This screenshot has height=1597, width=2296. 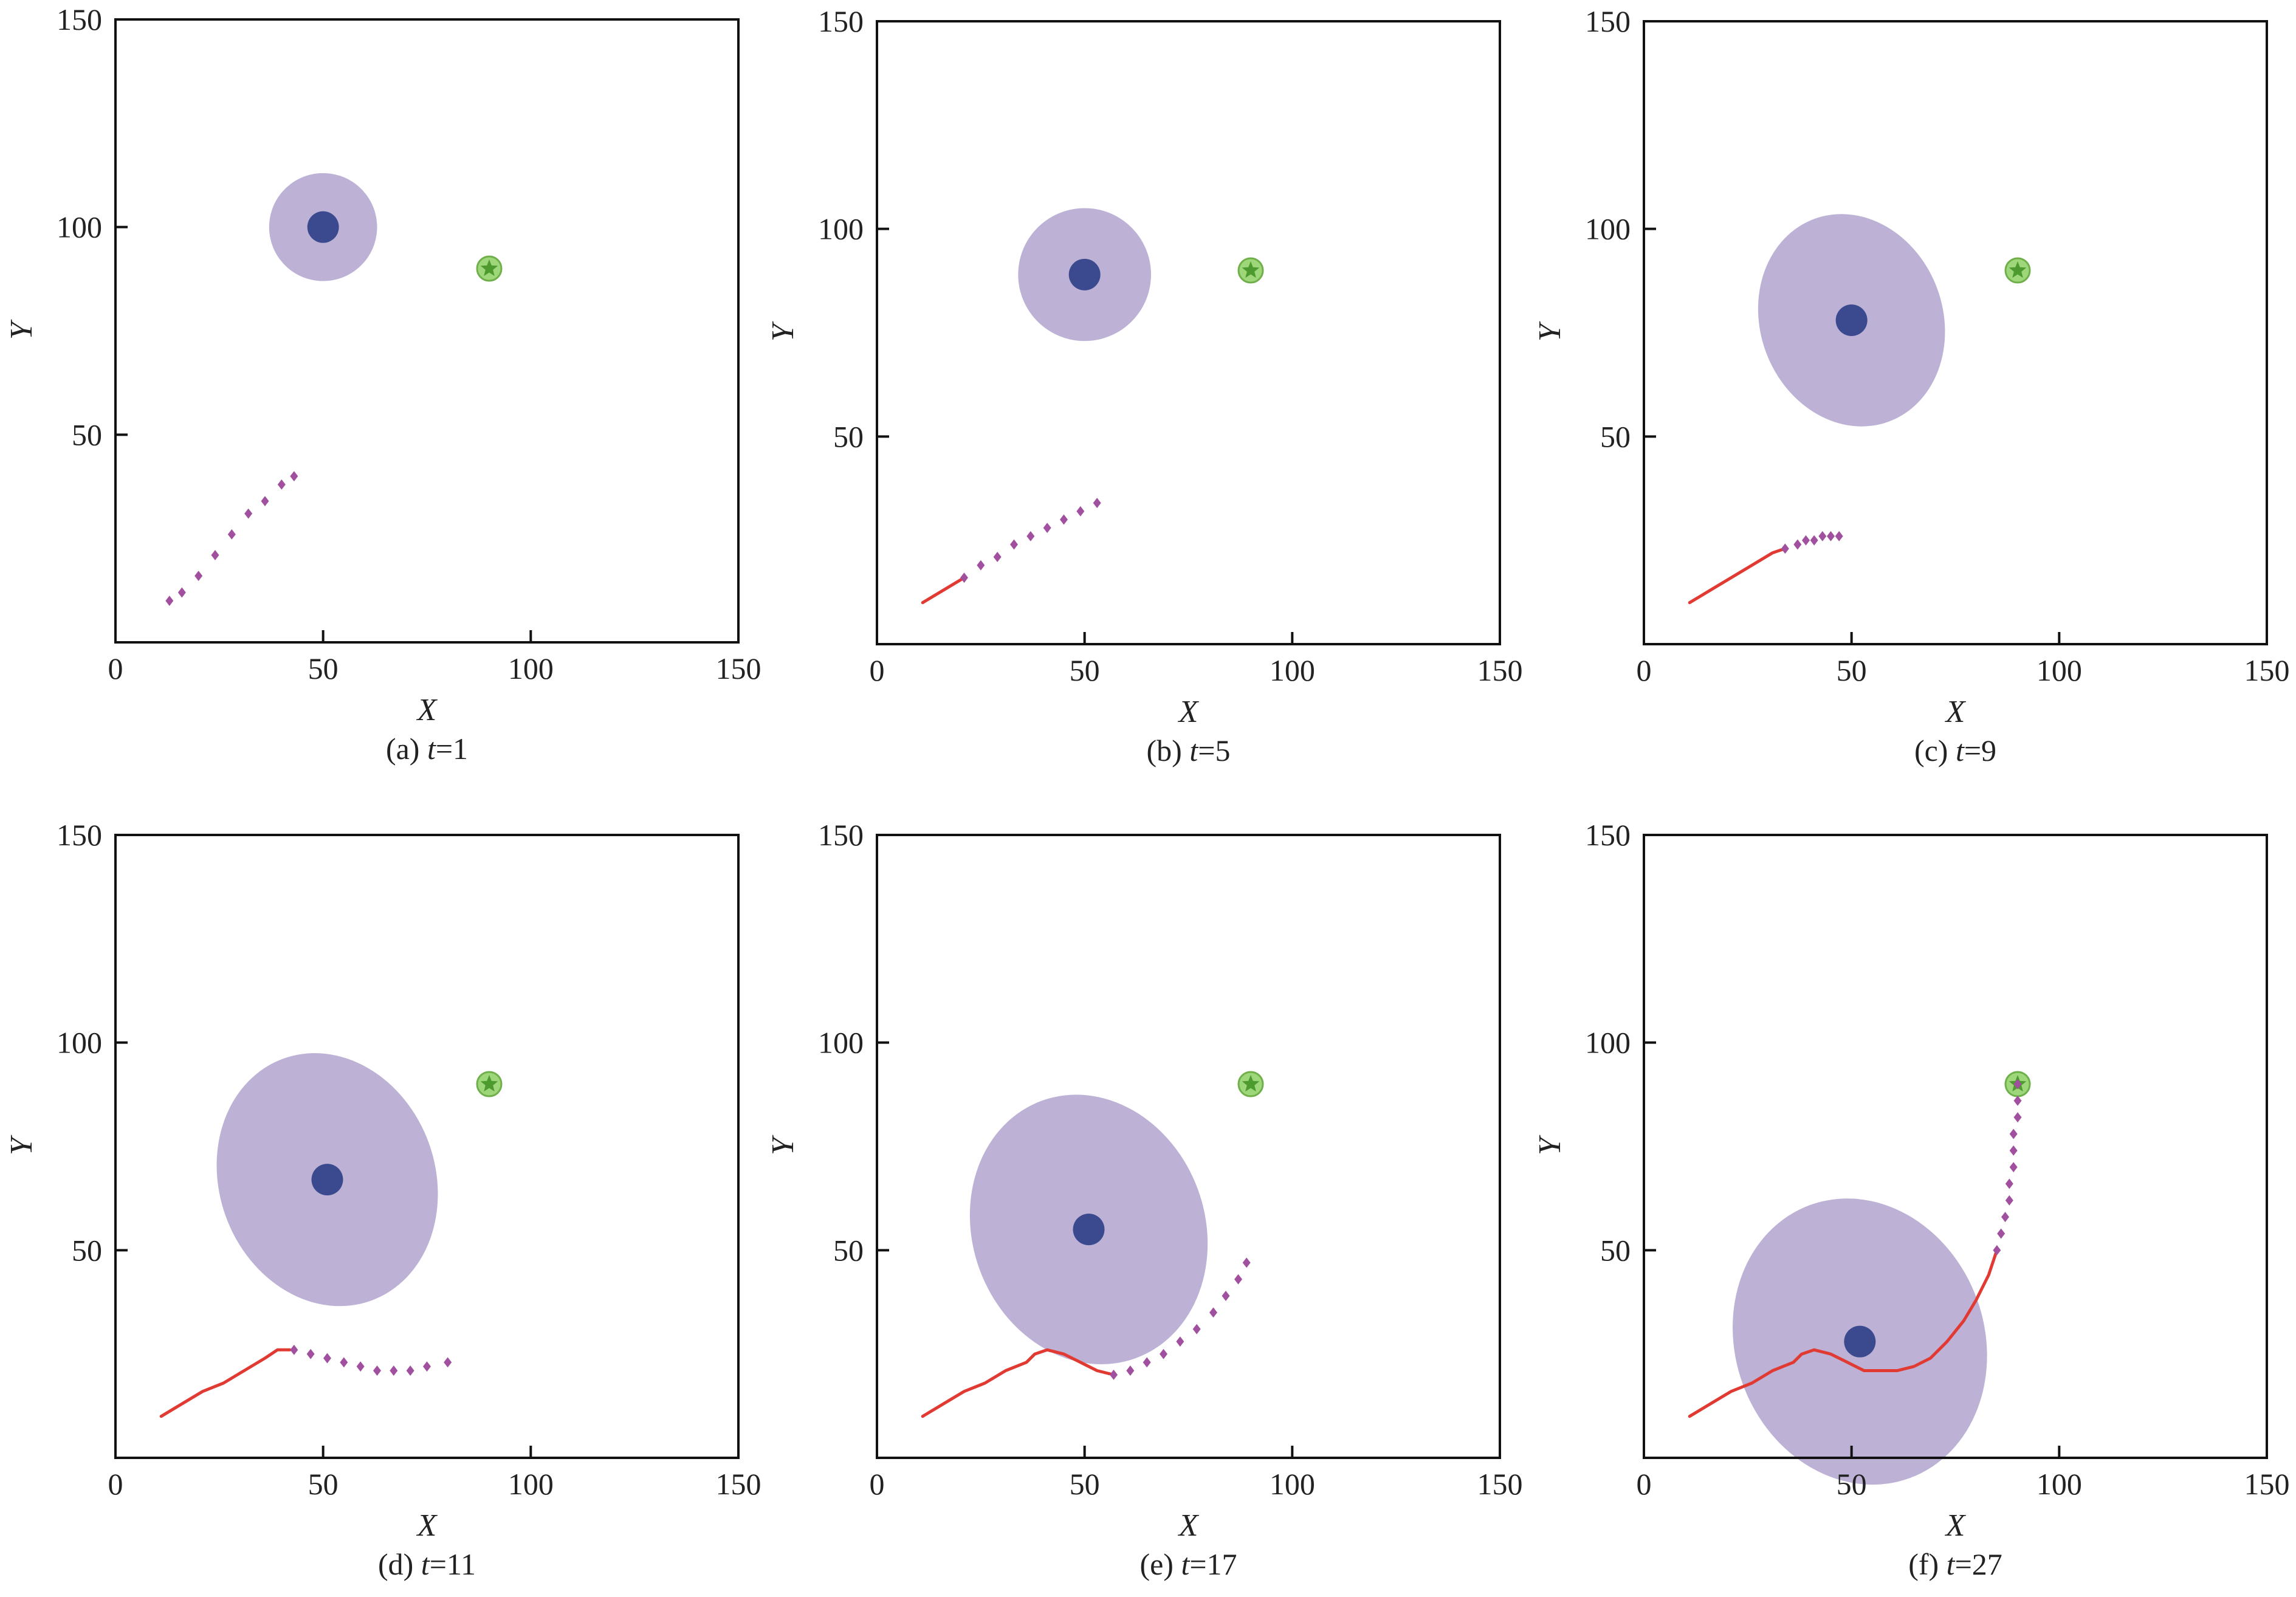 I want to click on caption-suffix: =27, so click(x=1978, y=1564).